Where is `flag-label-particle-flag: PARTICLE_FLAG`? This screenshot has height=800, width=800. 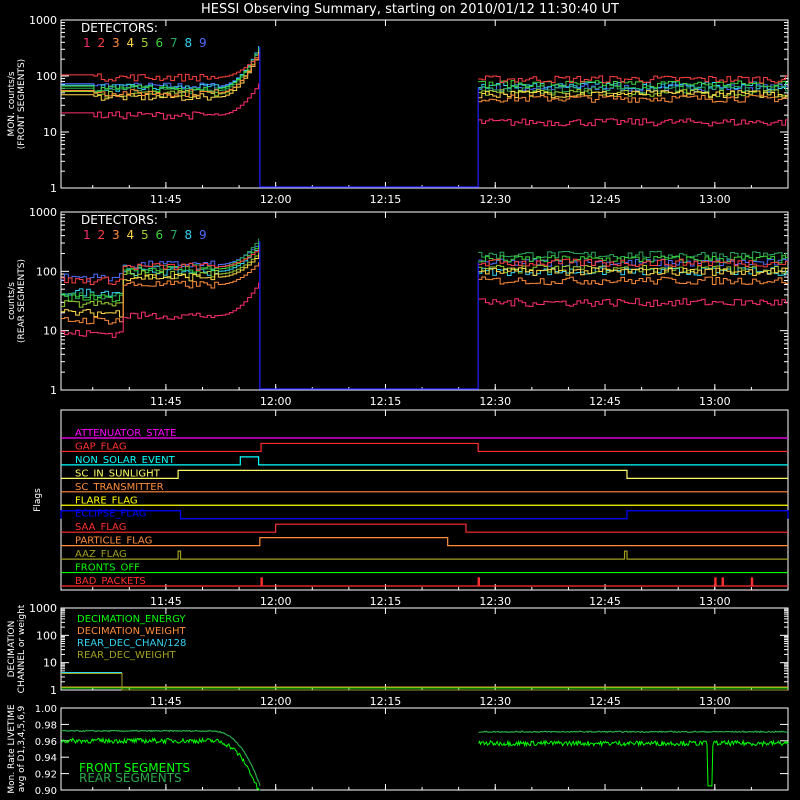
flag-label-particle-flag: PARTICLE_FLAG is located at coordinates (113, 541).